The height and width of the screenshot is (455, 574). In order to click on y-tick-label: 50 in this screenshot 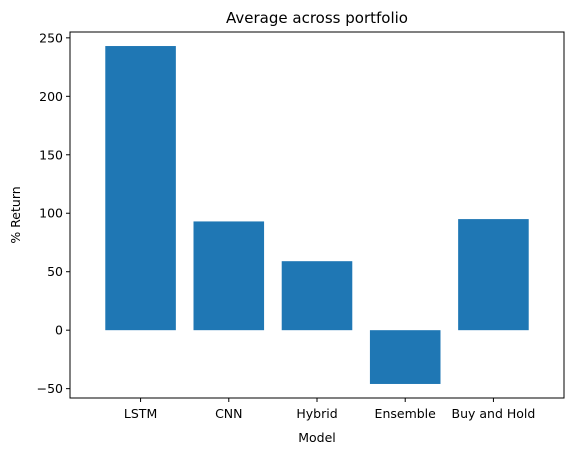, I will do `click(55, 271)`.